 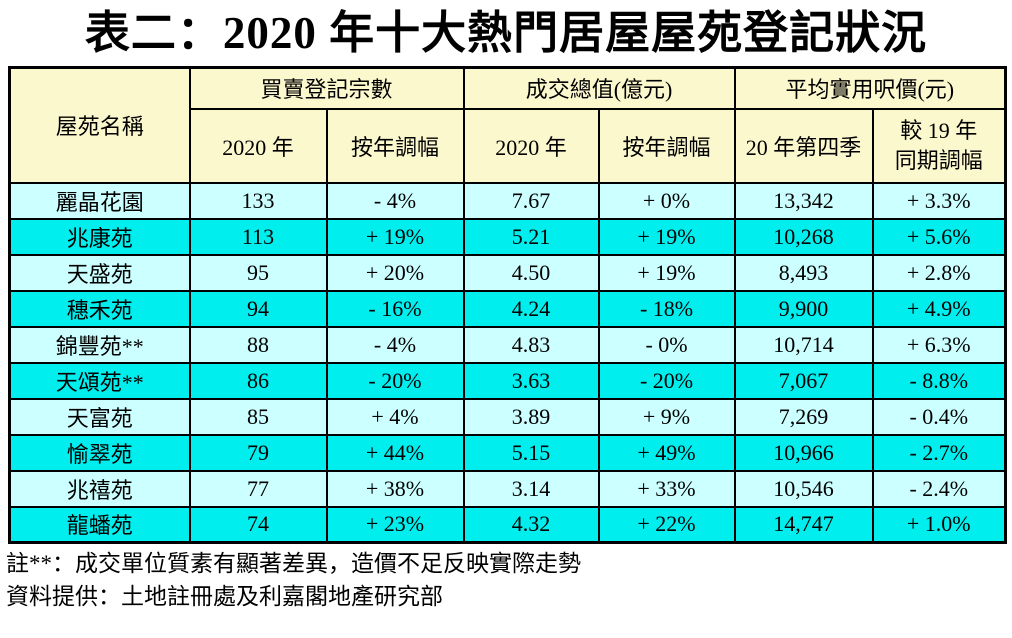 What do you see at coordinates (666, 308) in the screenshot?
I see `data-cell: - 18%` at bounding box center [666, 308].